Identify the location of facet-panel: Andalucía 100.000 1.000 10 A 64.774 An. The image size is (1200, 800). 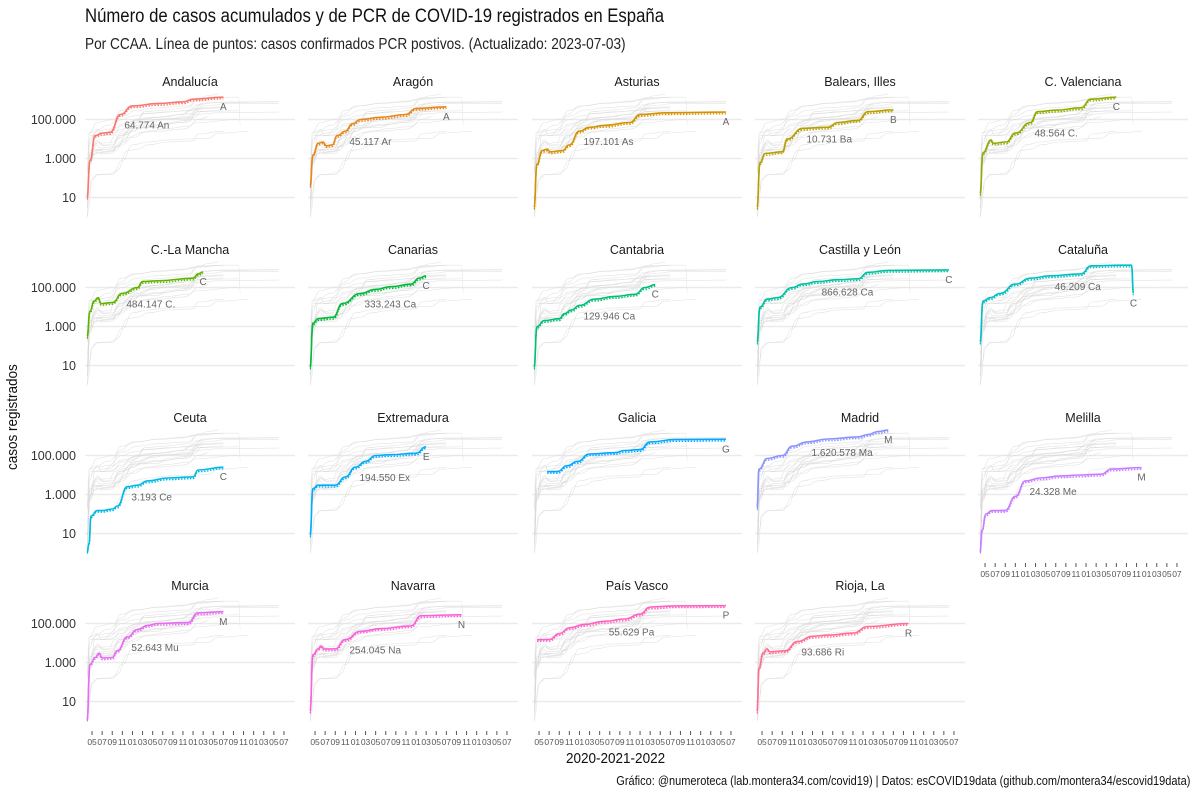
(163, 146).